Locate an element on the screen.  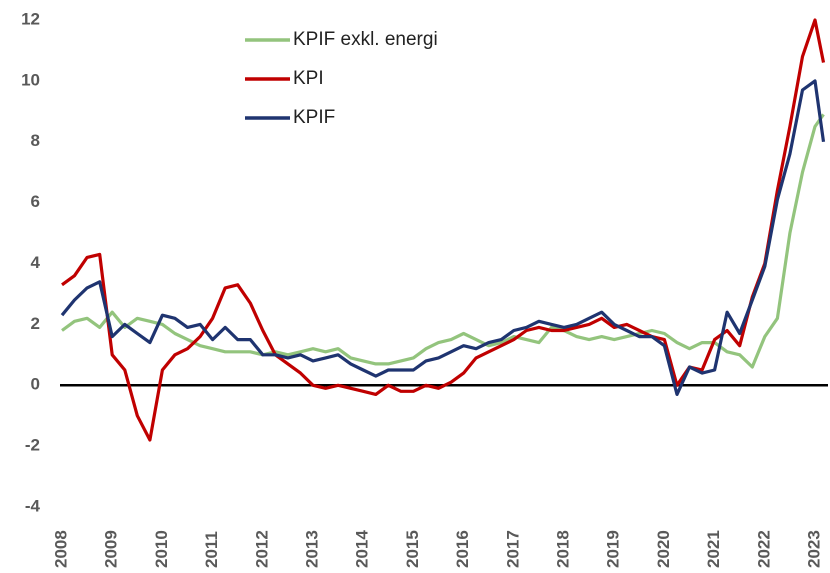
x-tick-label: 2008 is located at coordinates (60, 549).